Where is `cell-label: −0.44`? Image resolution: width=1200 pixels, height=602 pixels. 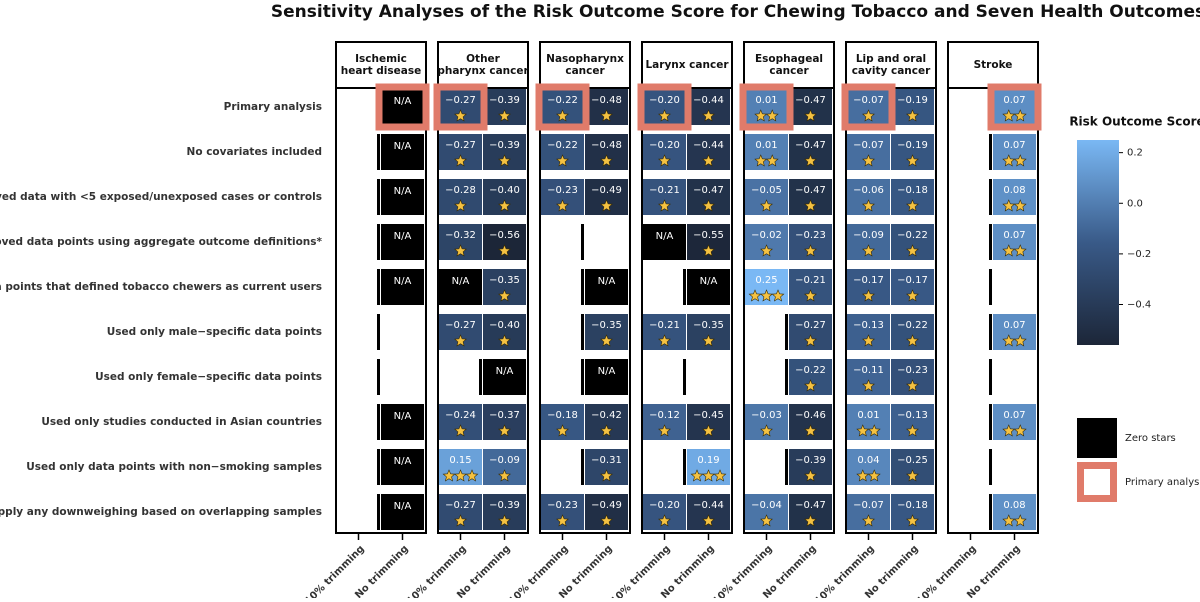 cell-label: −0.44 is located at coordinates (708, 100).